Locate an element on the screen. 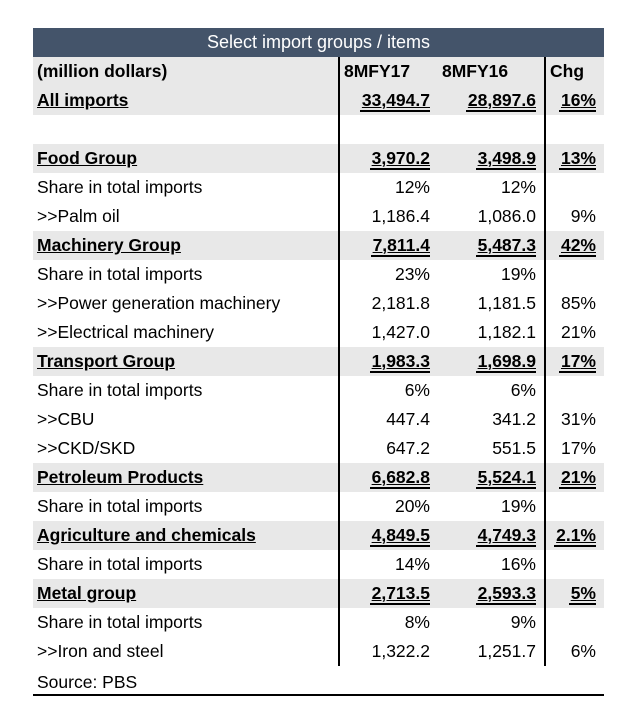  header-units: (million dollars) is located at coordinates (186, 71).